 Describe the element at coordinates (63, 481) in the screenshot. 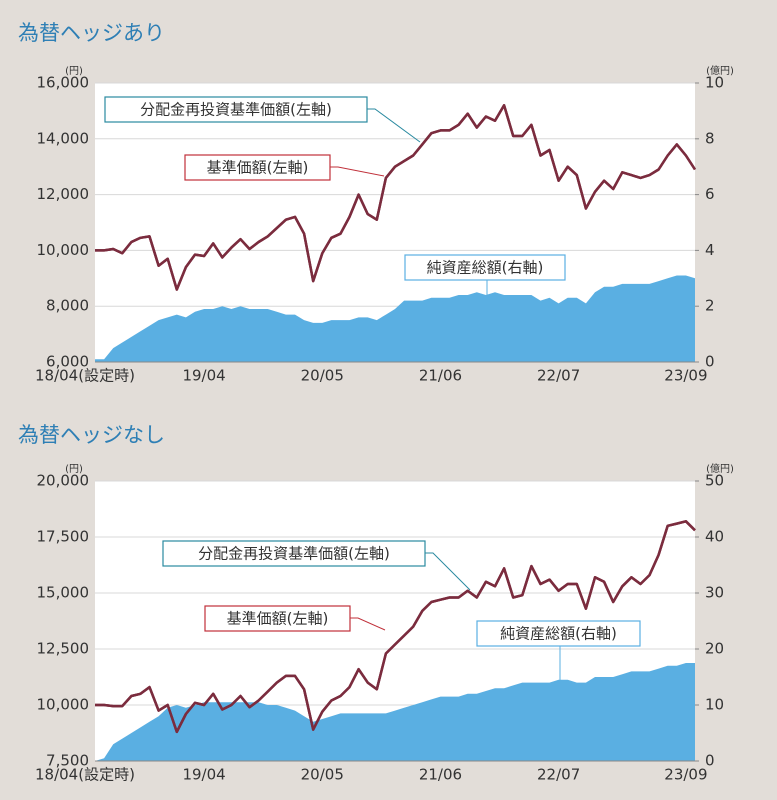

I see `y-tick-label: 20,000` at that location.